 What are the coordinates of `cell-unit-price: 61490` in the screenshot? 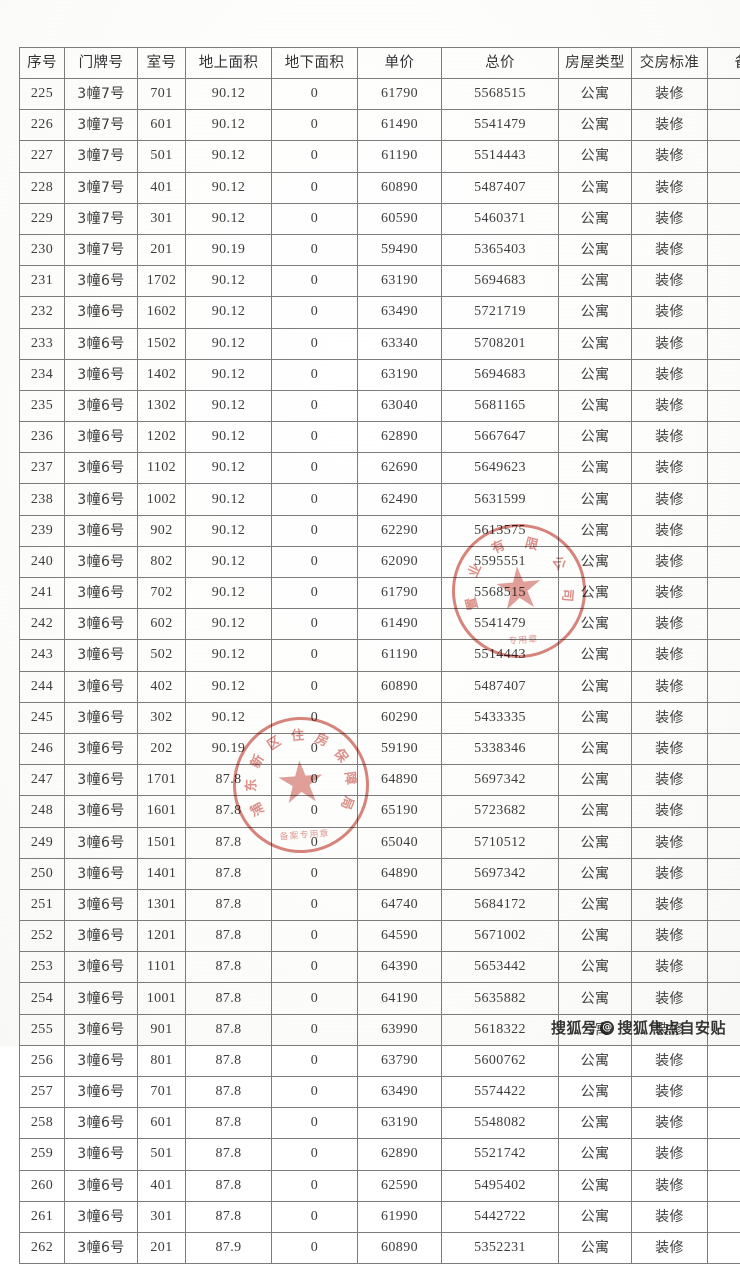 It's located at (400, 125).